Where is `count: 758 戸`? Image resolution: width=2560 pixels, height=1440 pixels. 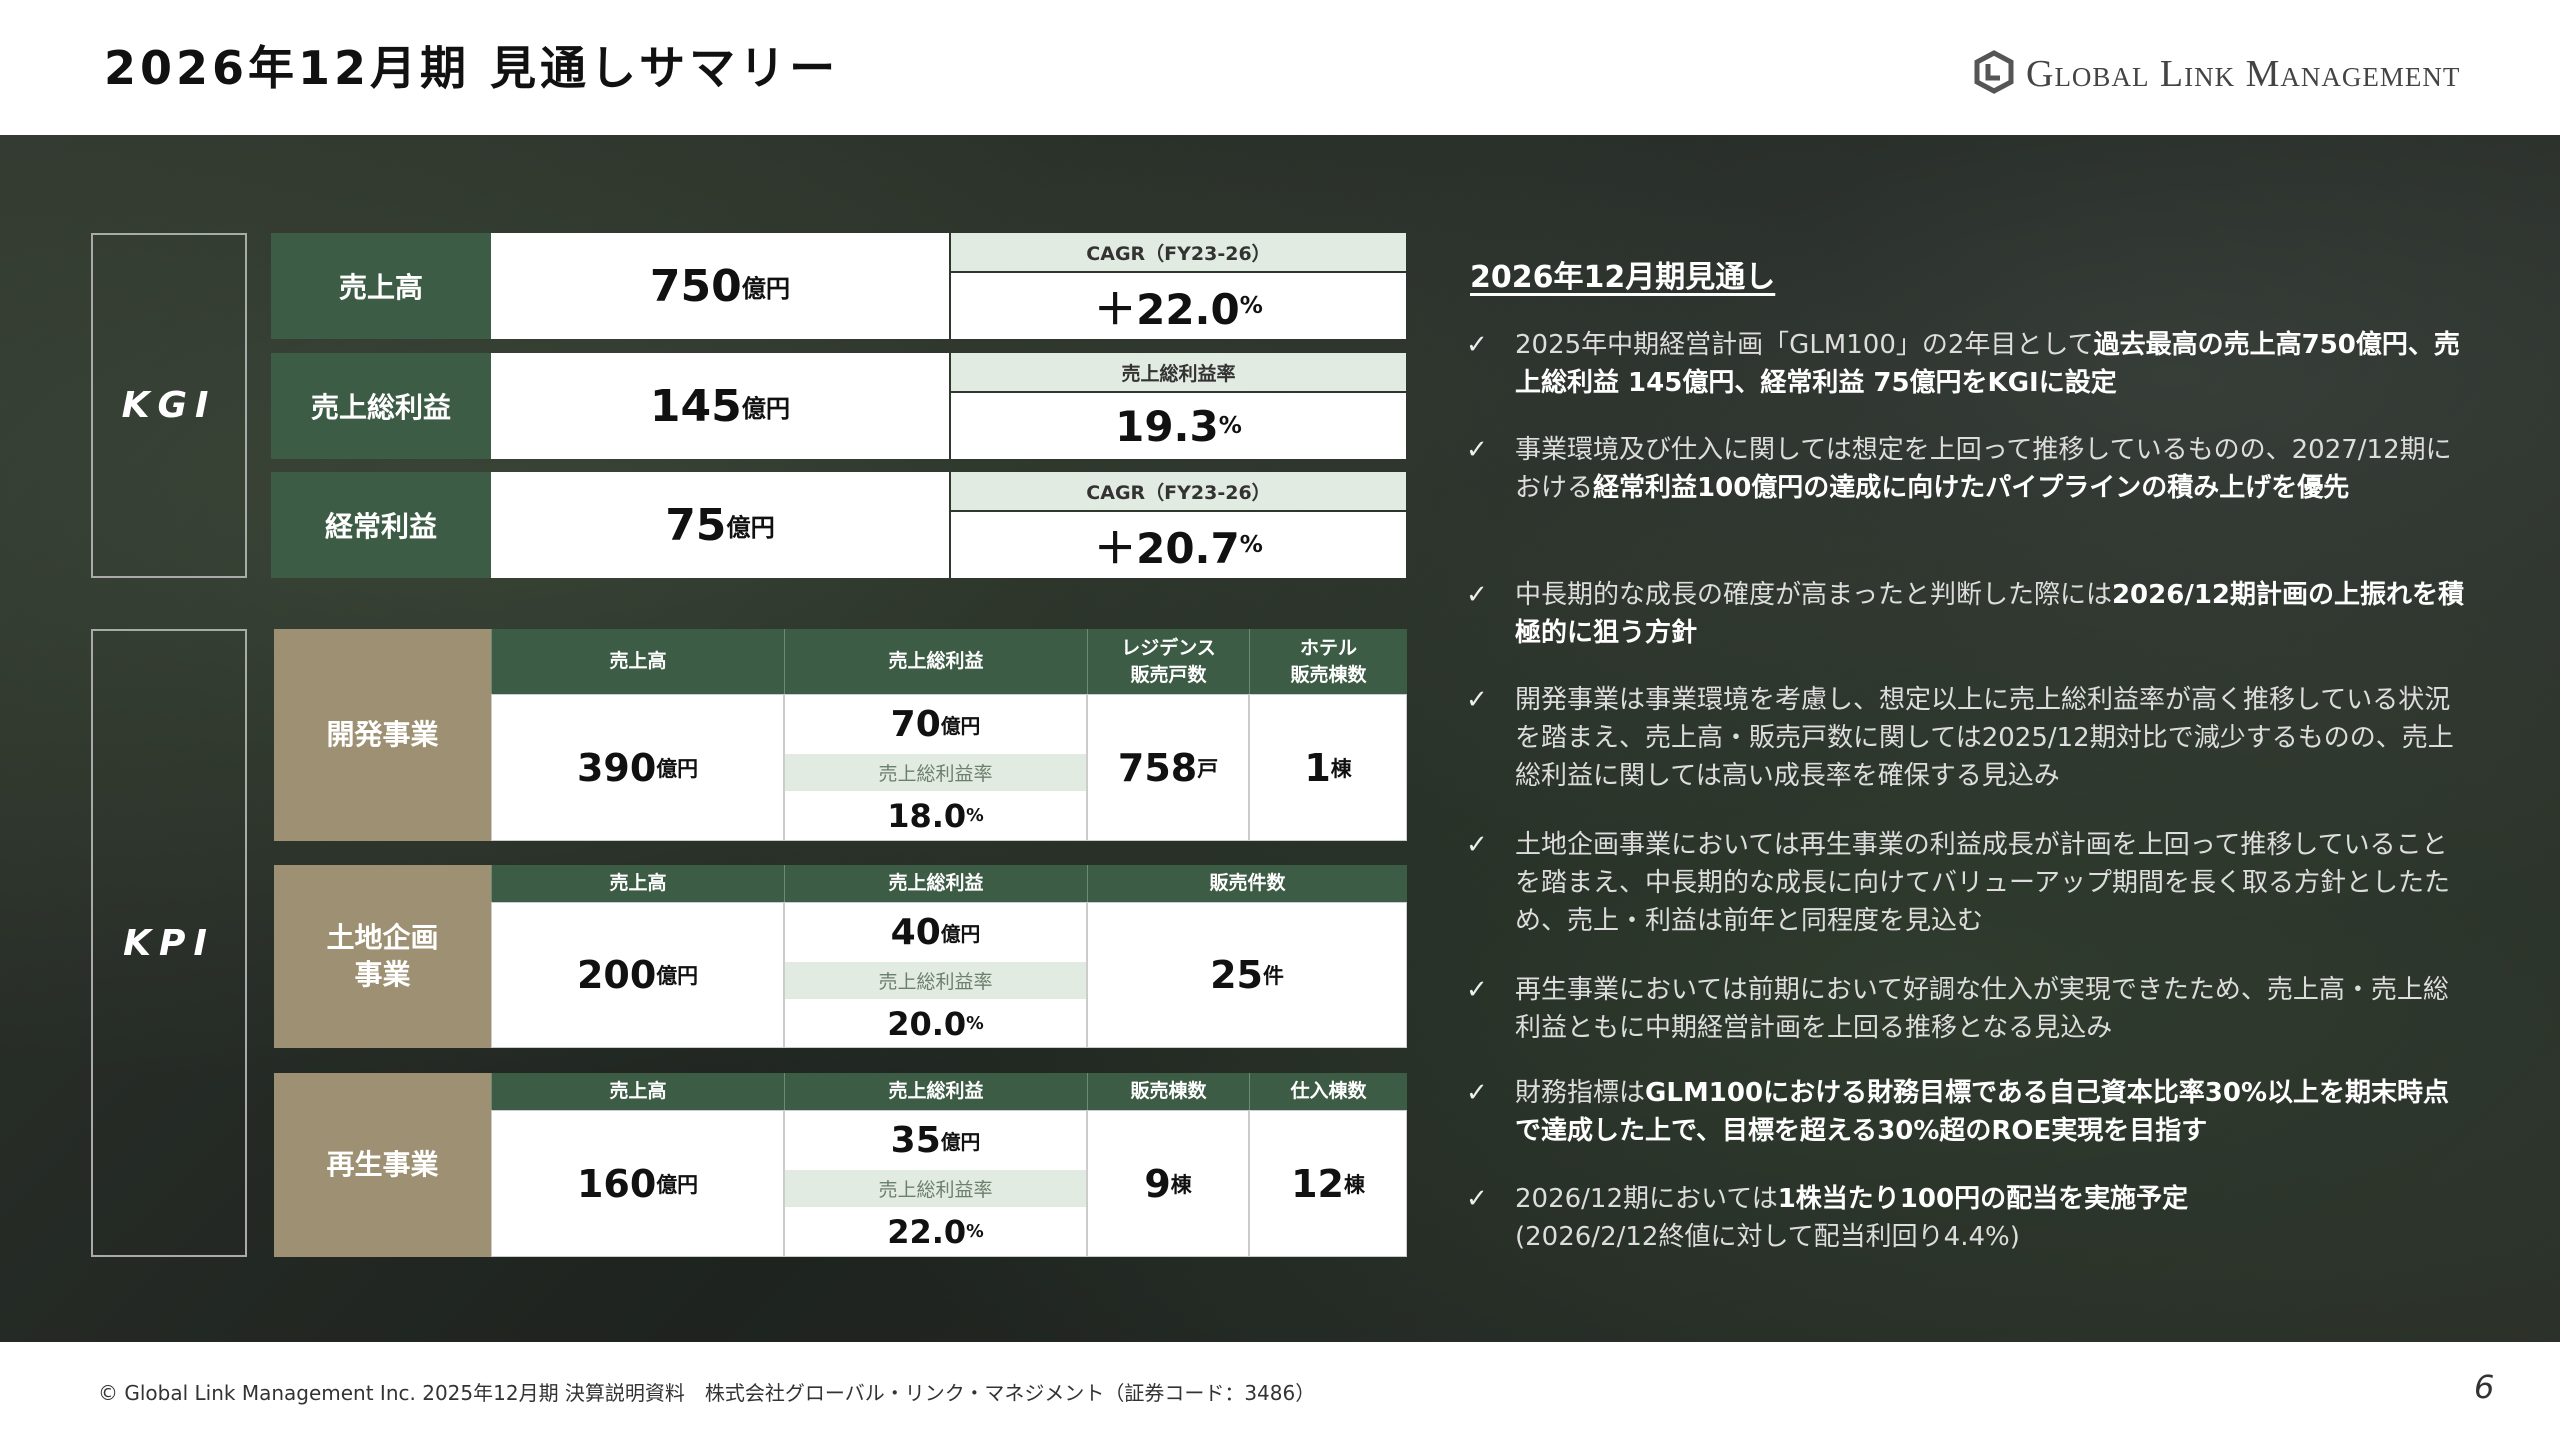 count: 758 戸 is located at coordinates (1168, 767).